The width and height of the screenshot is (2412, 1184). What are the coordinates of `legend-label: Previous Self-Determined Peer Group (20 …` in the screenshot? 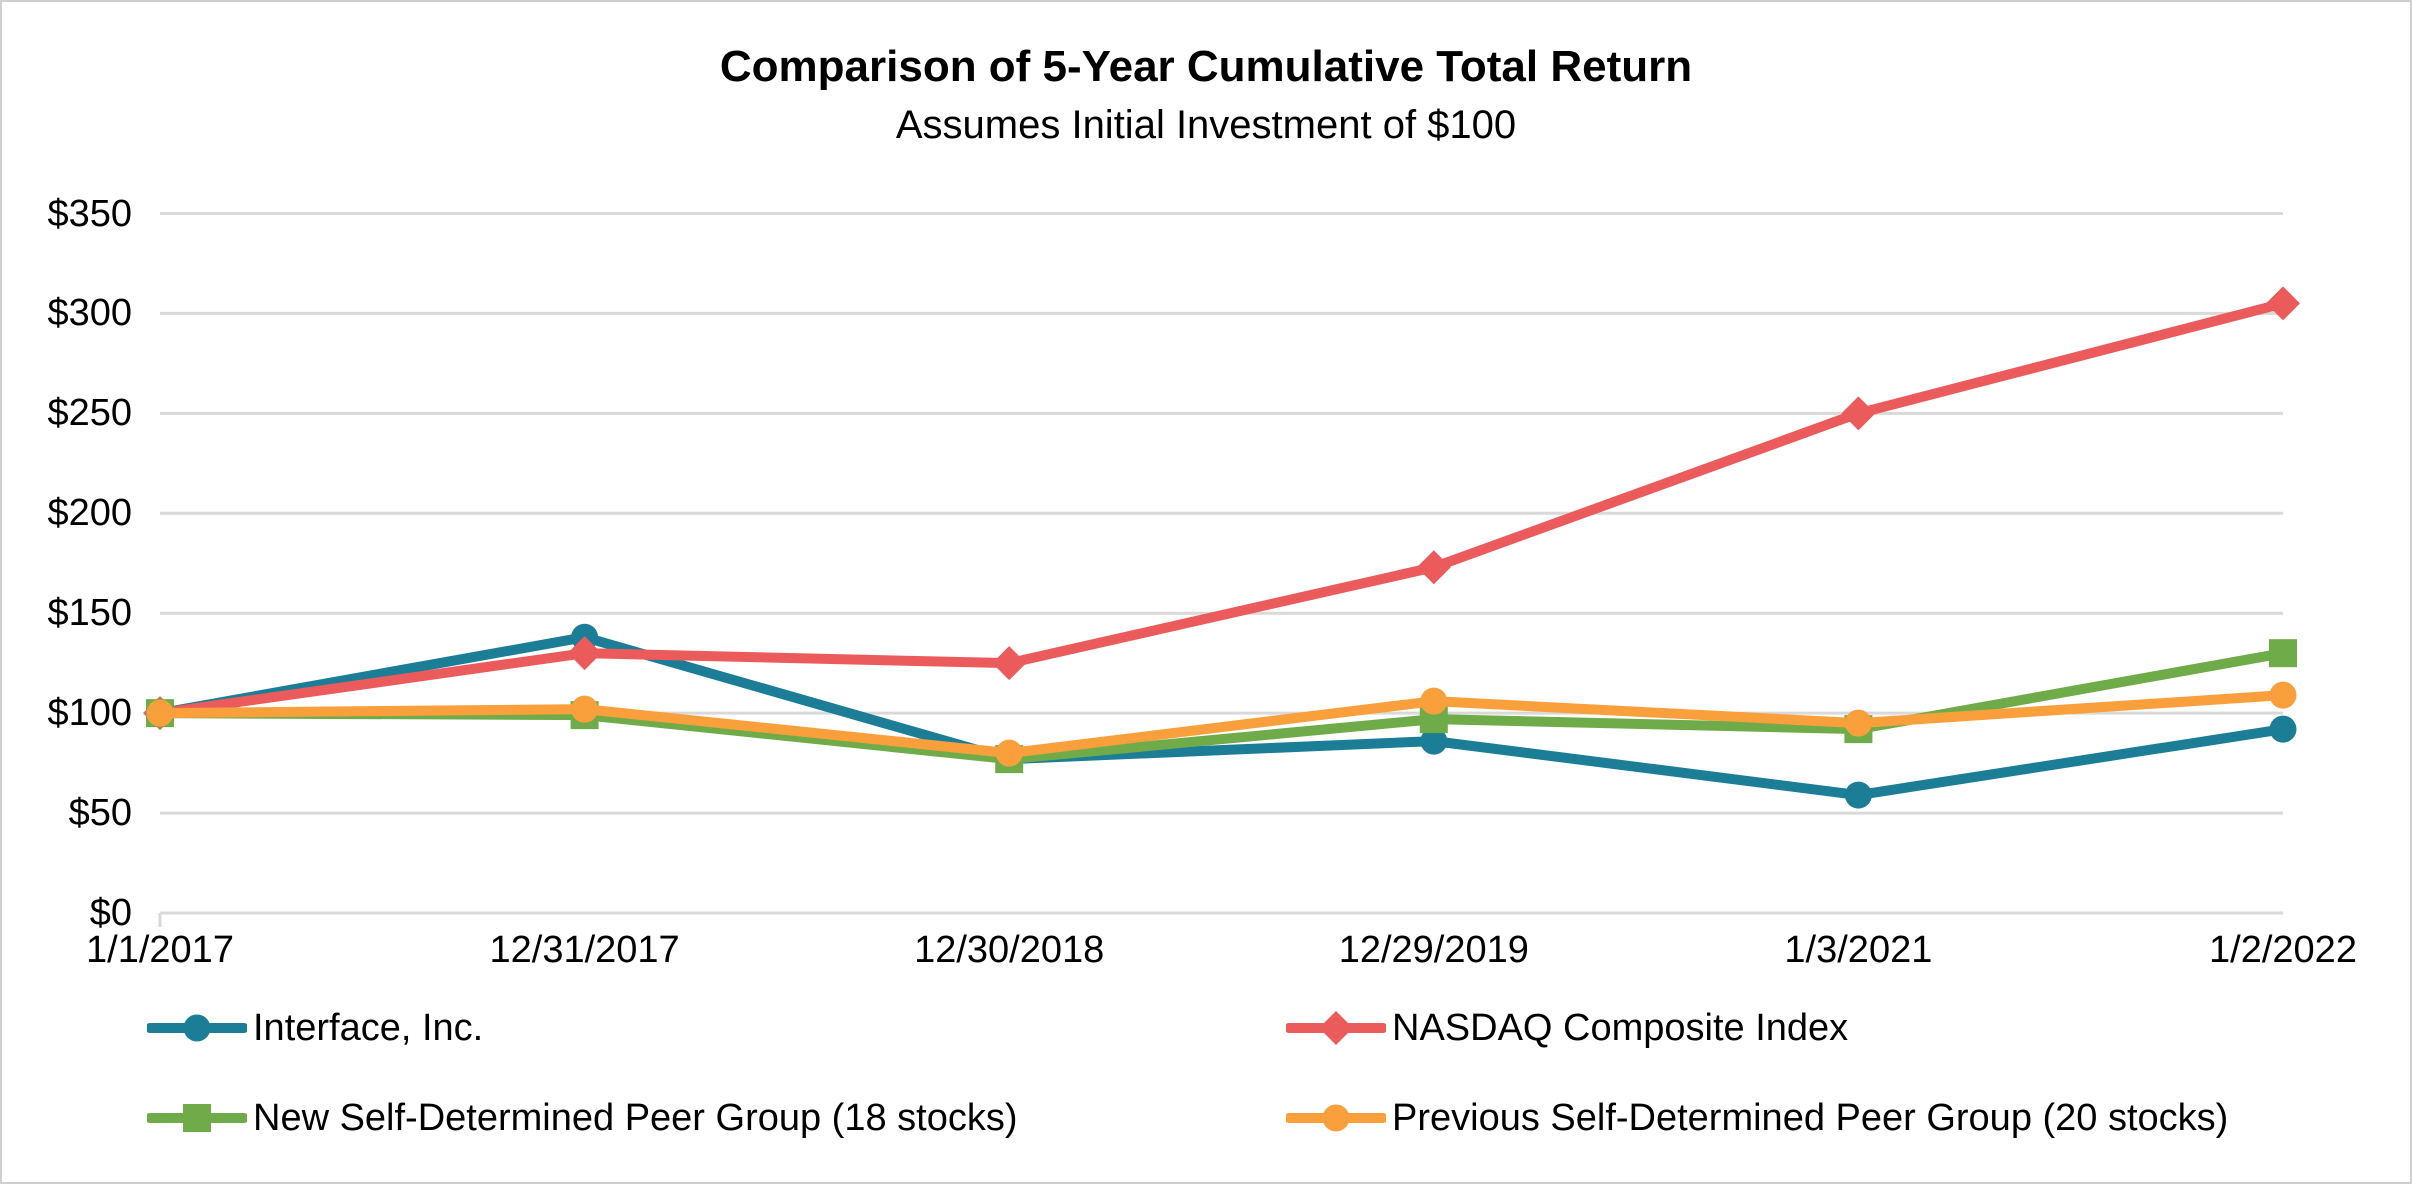 It's located at (1810, 1118).